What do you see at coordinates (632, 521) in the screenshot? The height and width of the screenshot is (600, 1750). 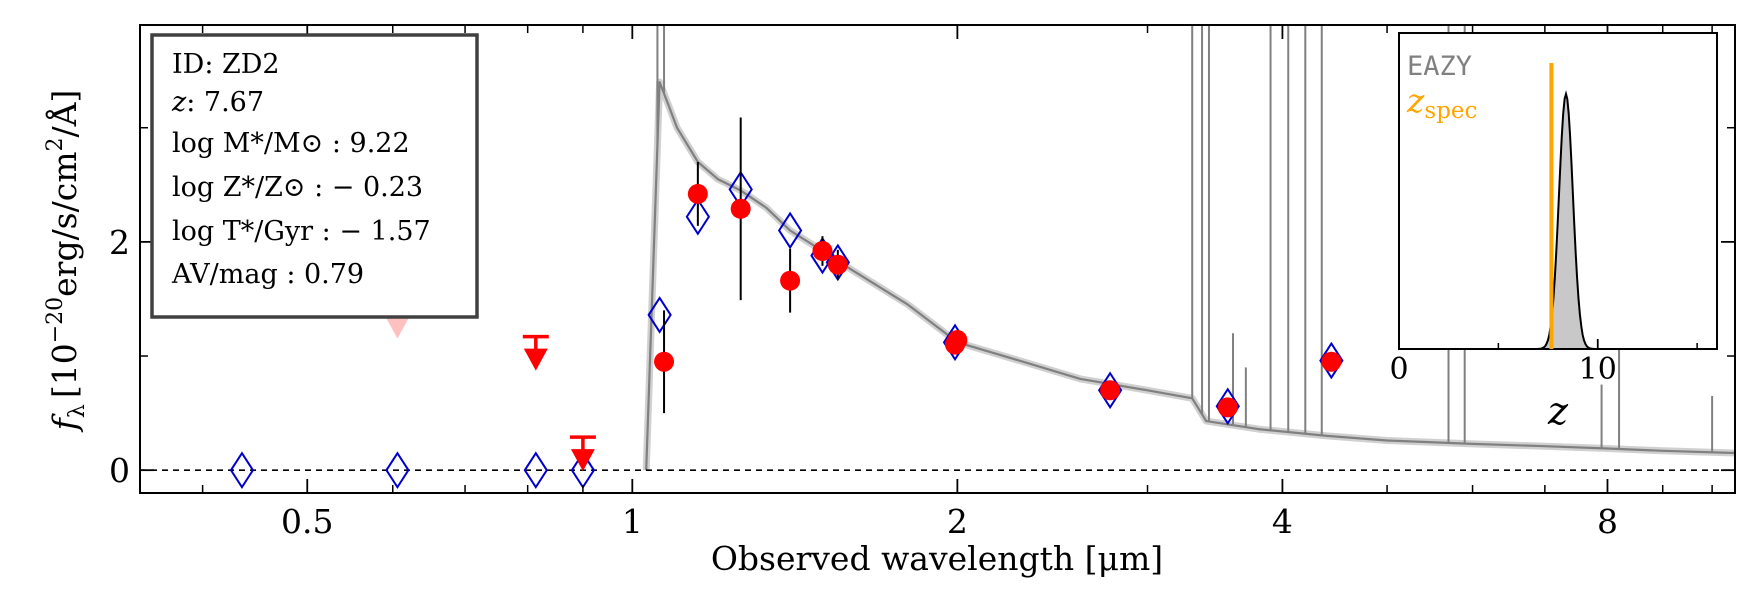 I see `x-tick-label: 1` at bounding box center [632, 521].